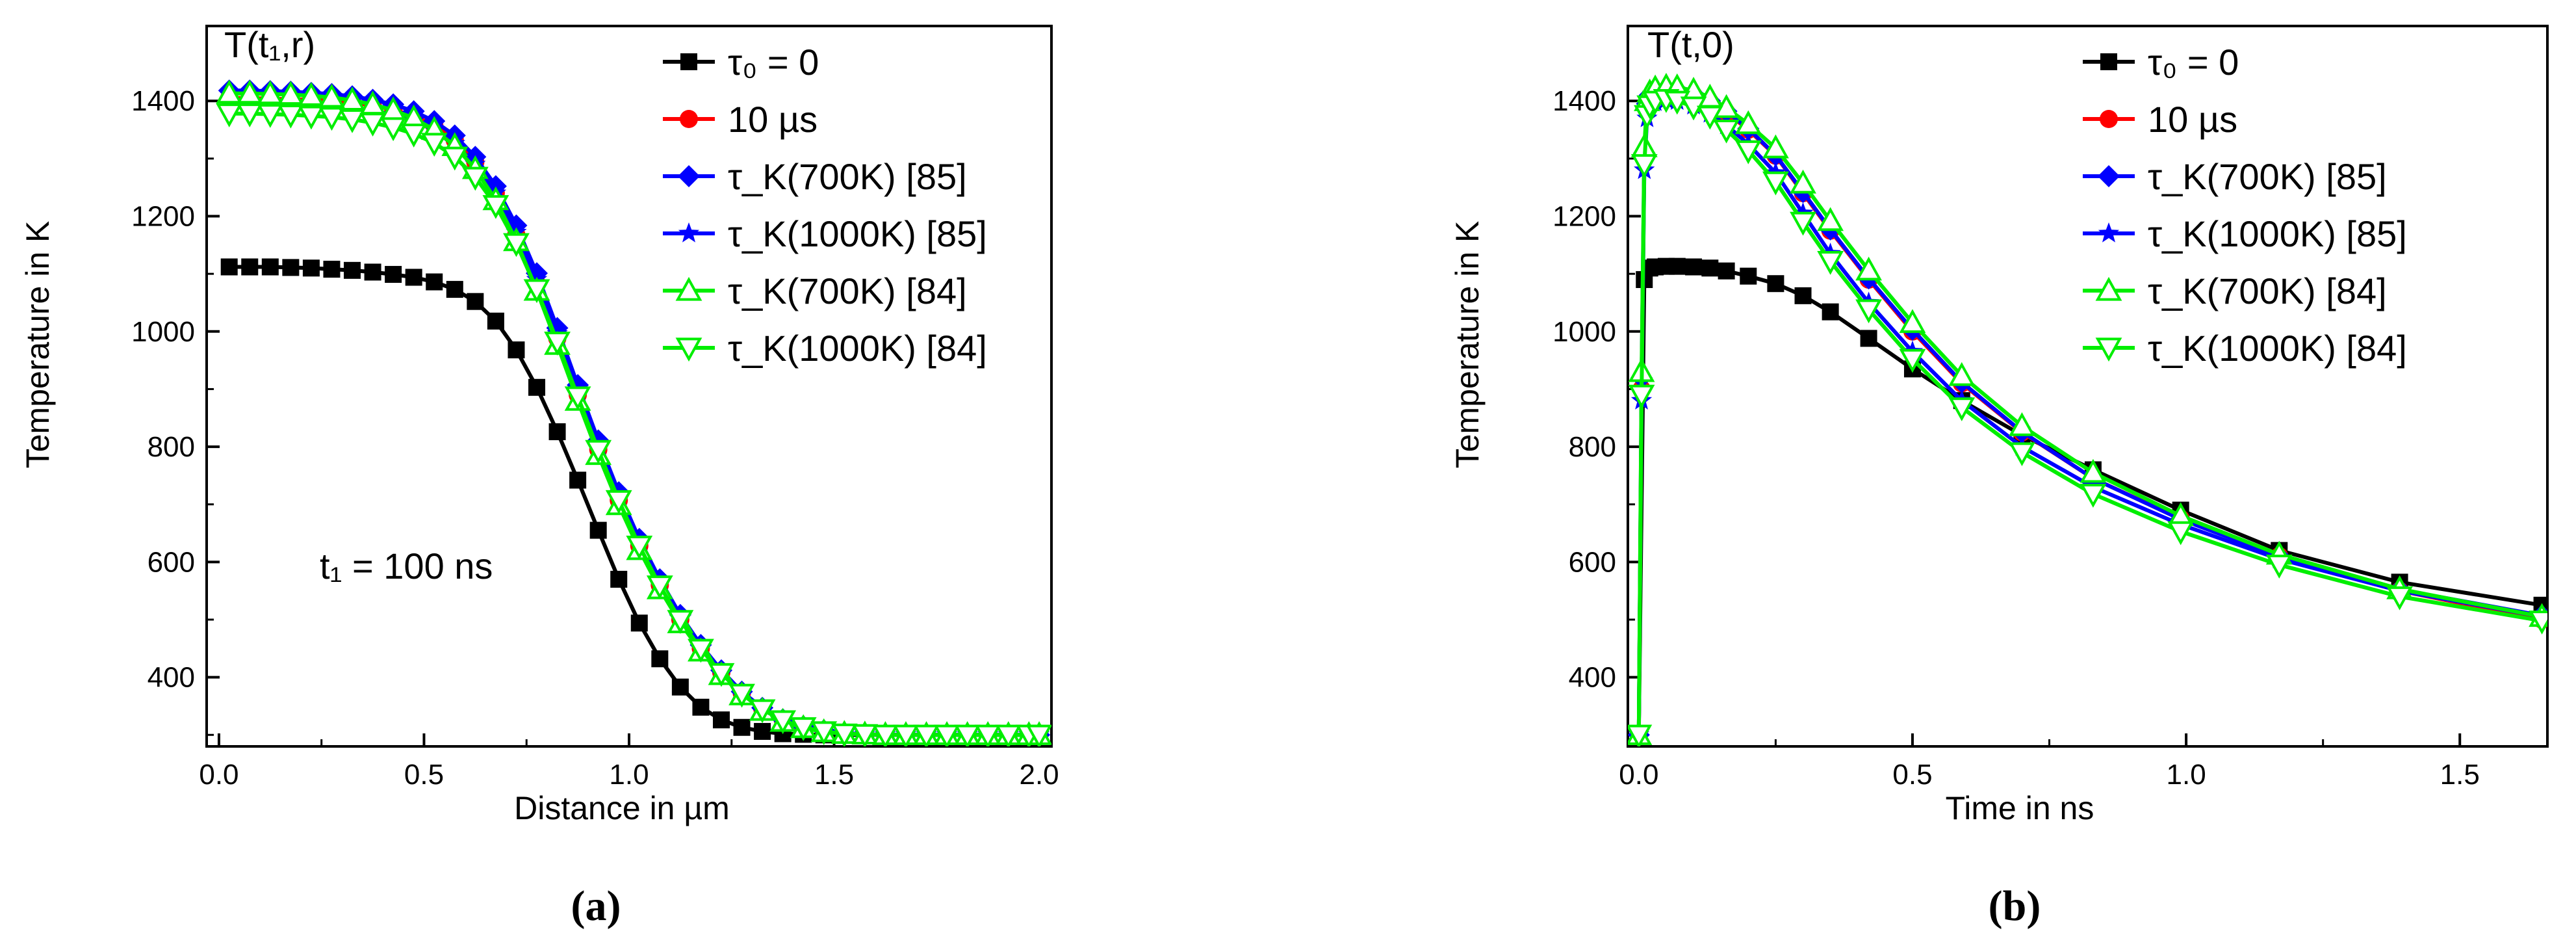 This screenshot has width=2576, height=946. Describe the element at coordinates (622, 808) in the screenshot. I see `x-axis-label-a: Distance in µm` at that location.